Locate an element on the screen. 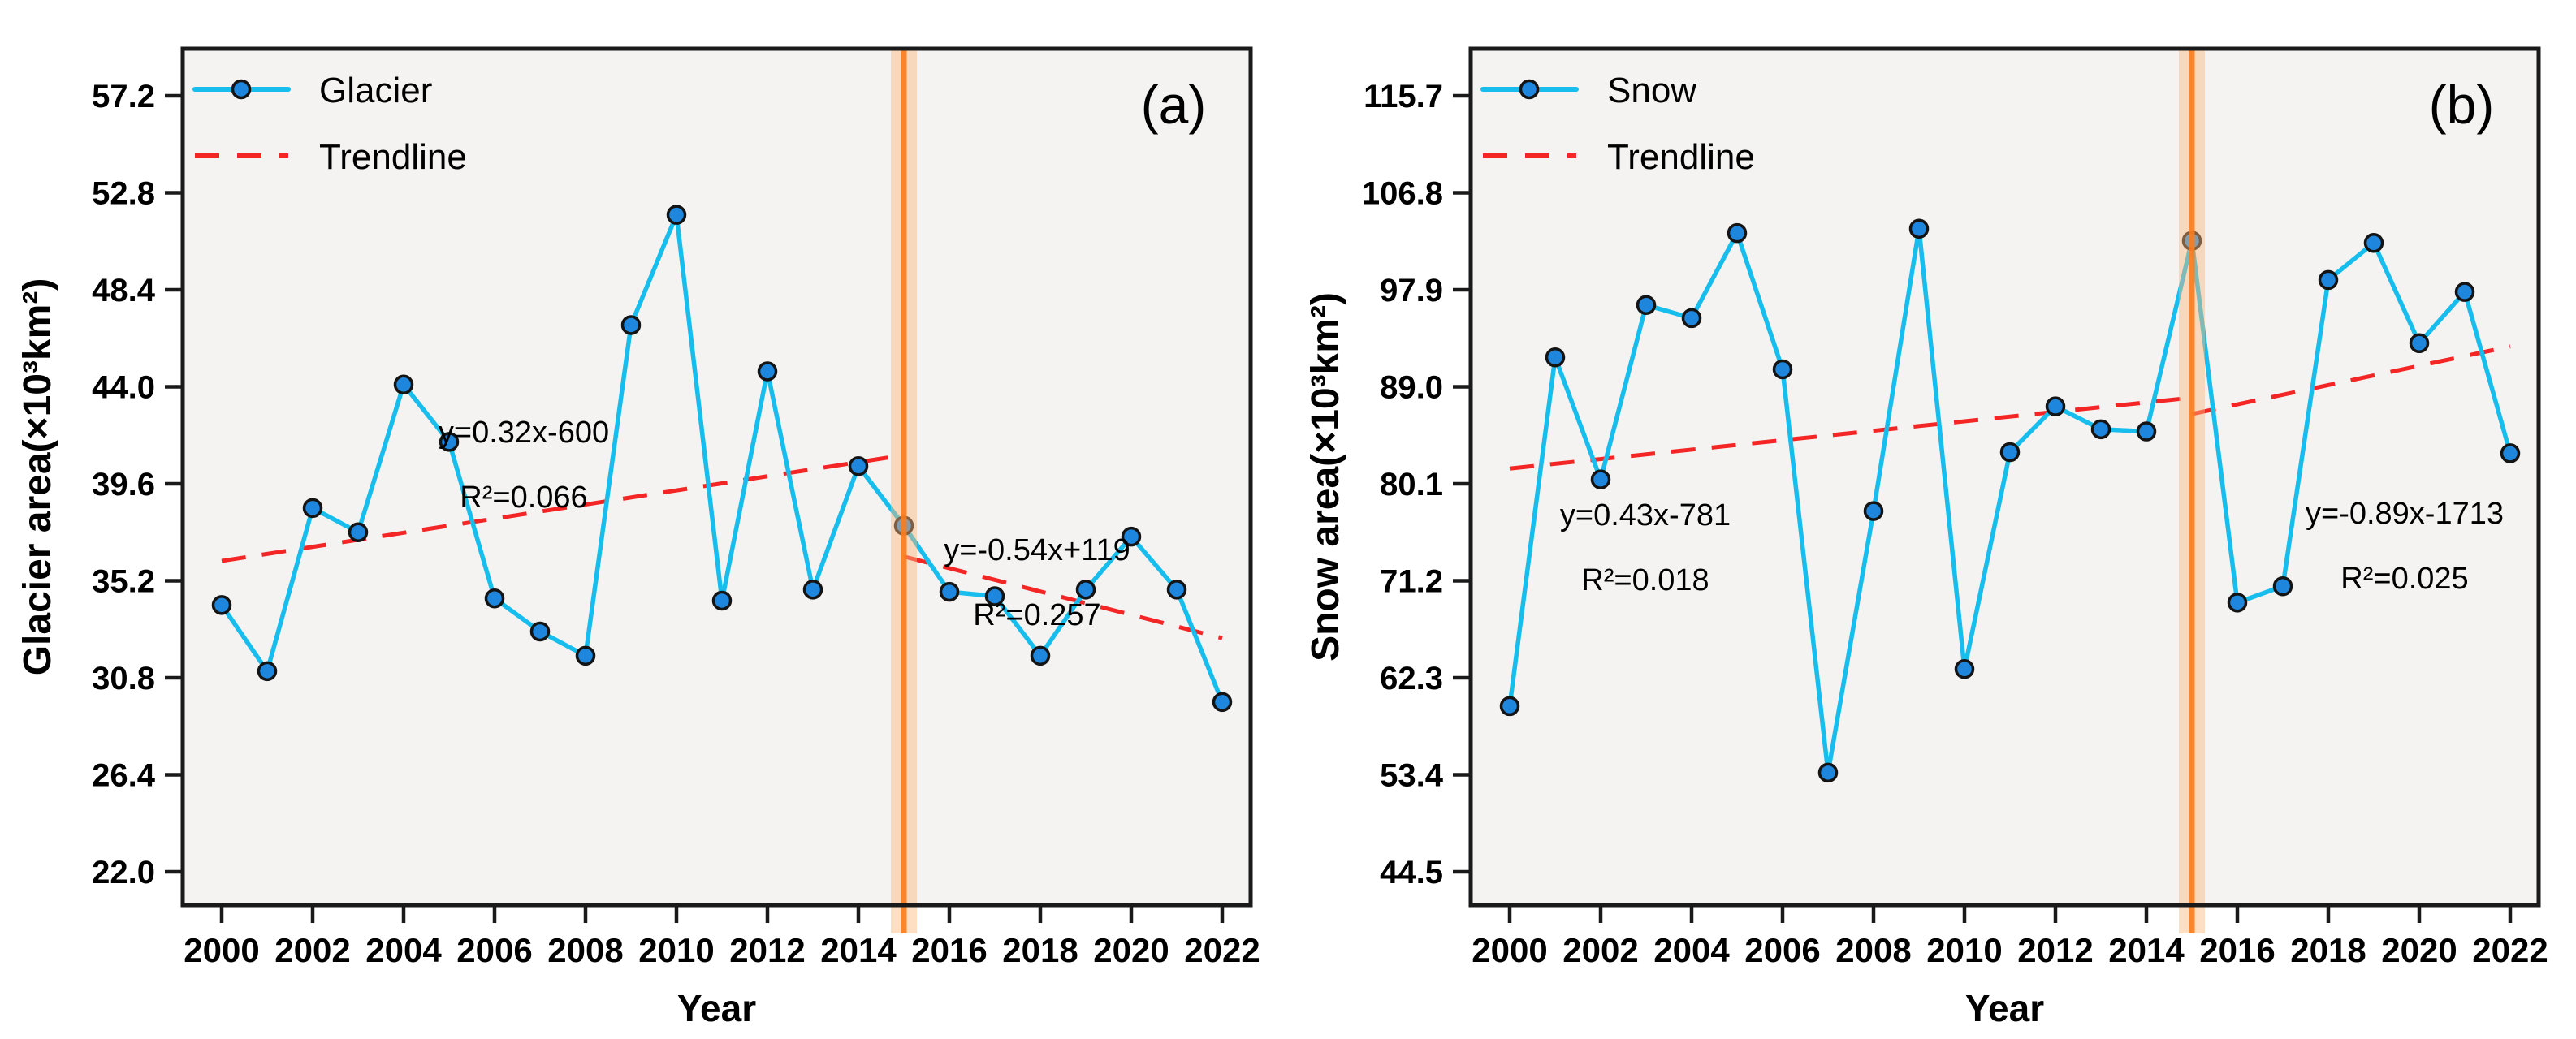  legend-item-label: Glacier is located at coordinates (376, 90).